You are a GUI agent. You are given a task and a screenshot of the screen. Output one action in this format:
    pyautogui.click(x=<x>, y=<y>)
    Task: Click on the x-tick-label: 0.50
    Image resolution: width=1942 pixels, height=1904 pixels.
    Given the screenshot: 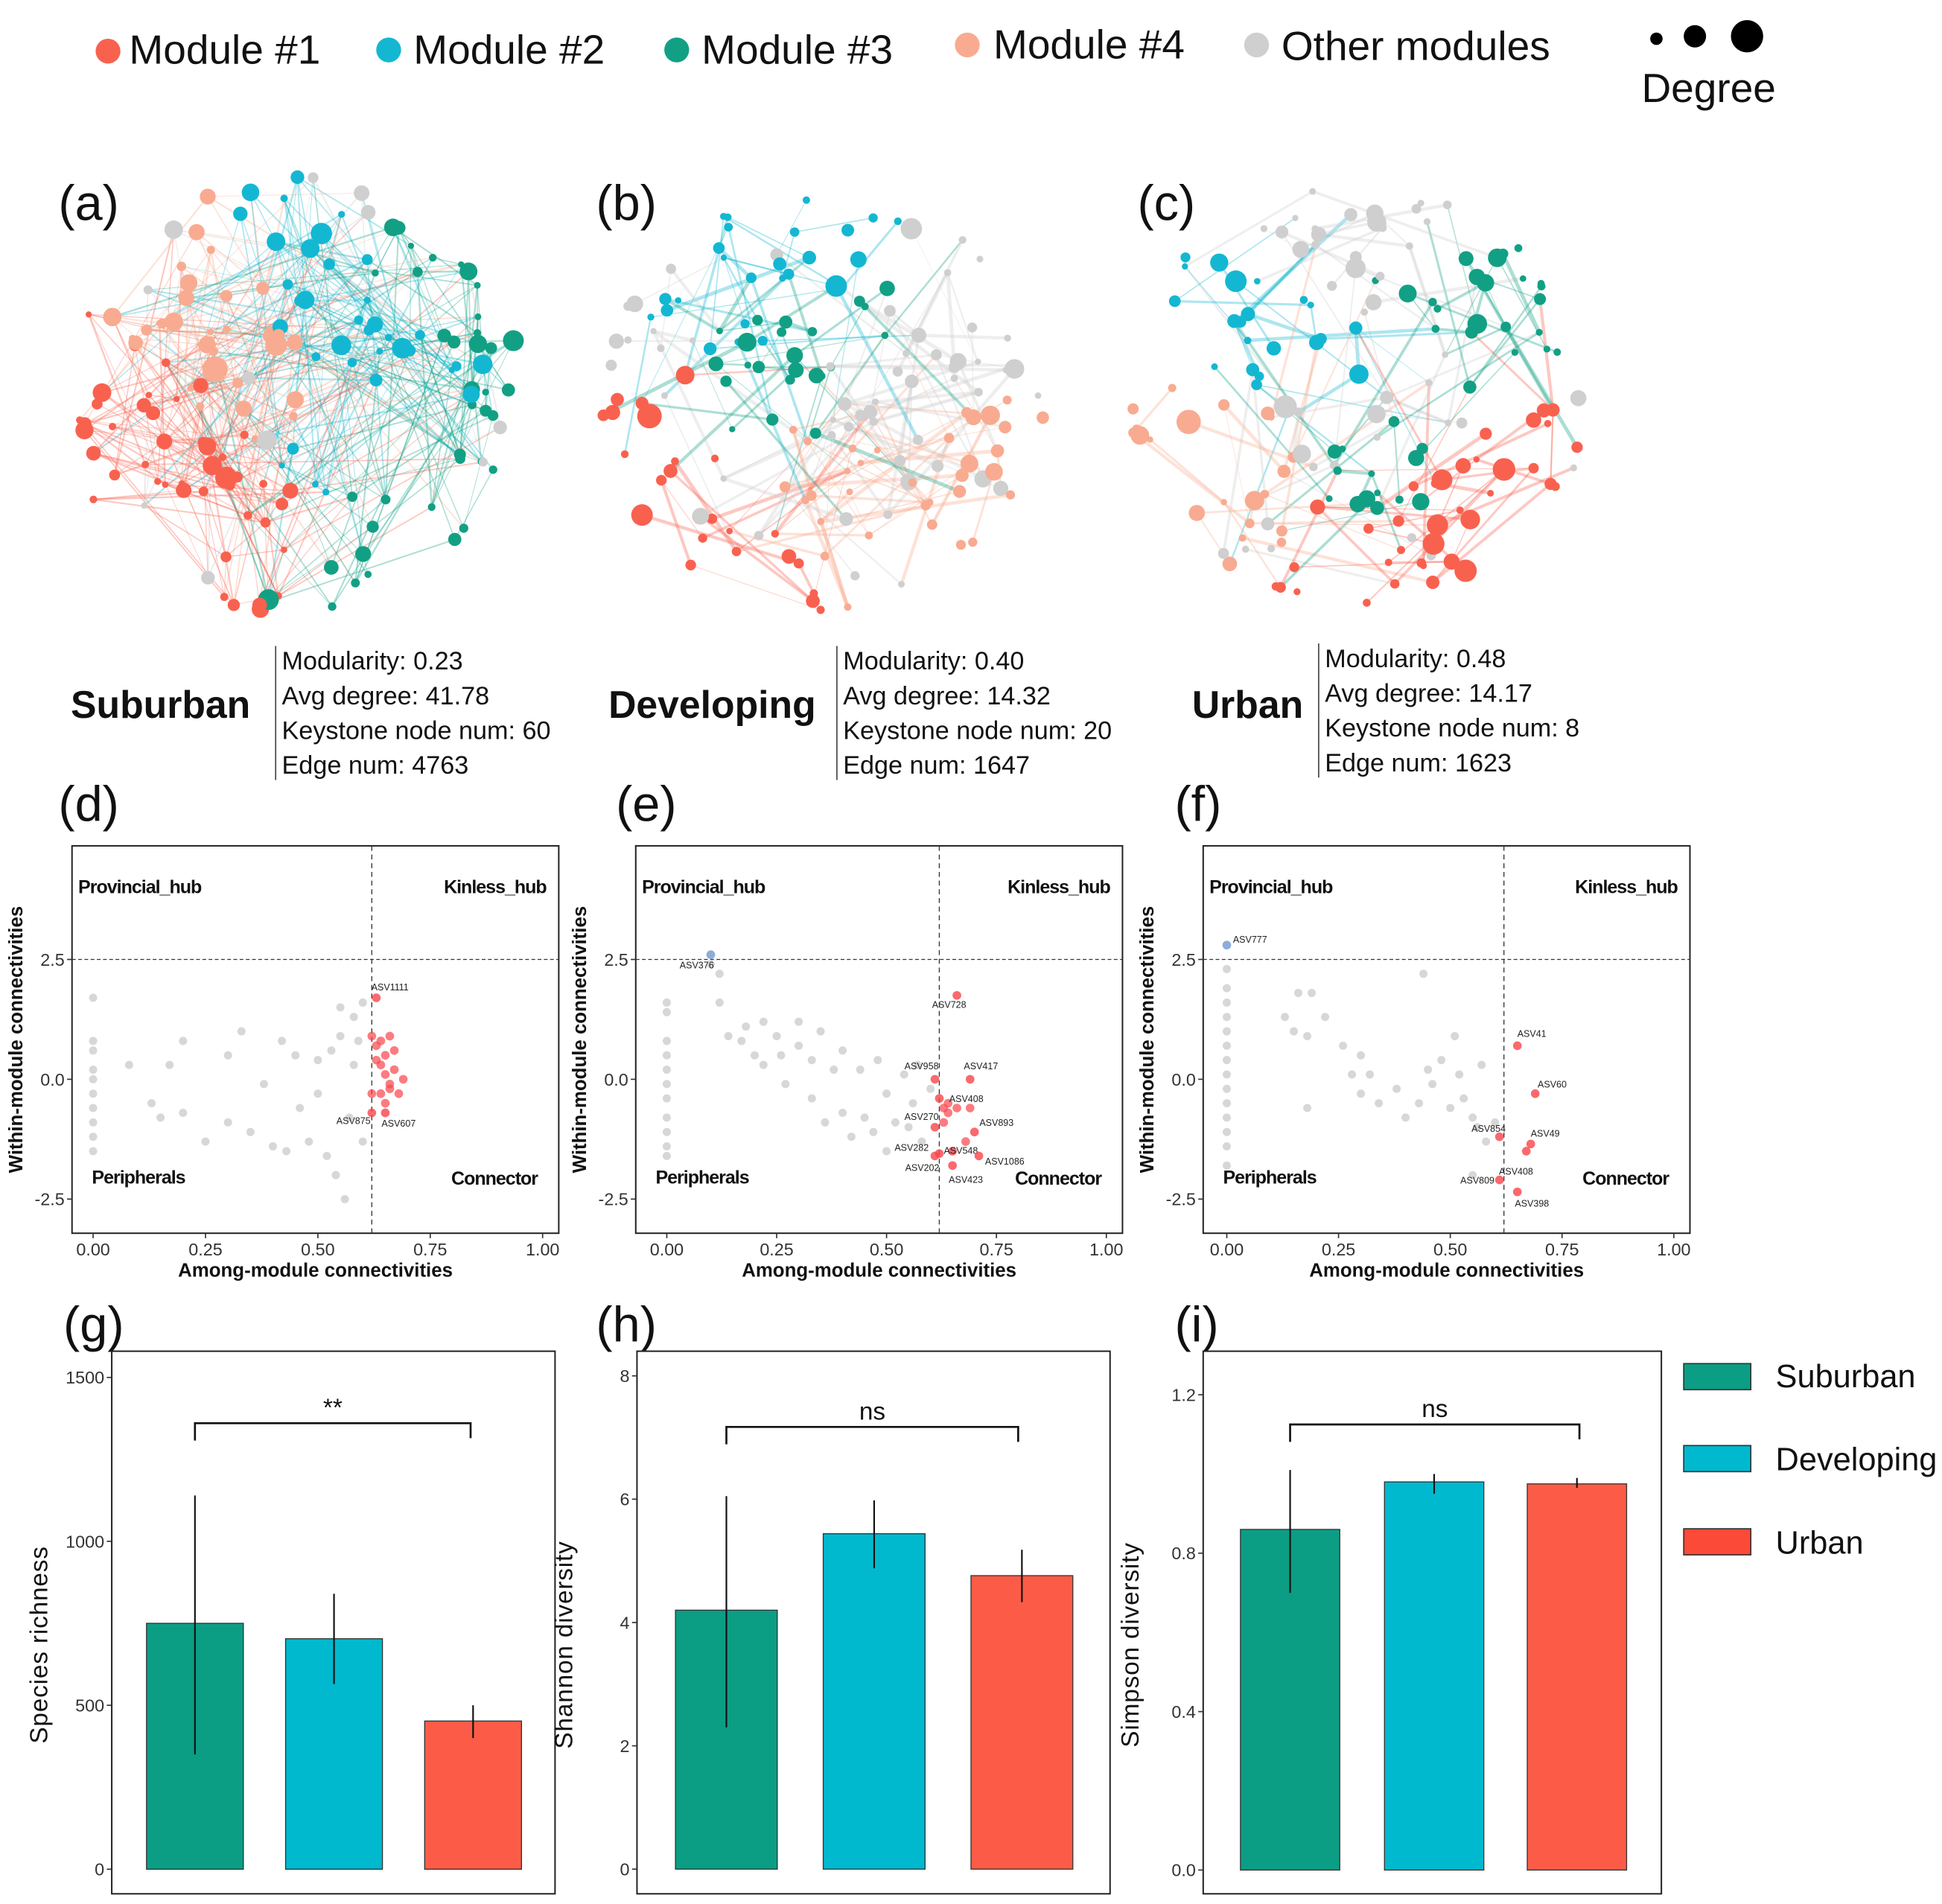 What is the action you would take?
    pyautogui.click(x=317, y=1249)
    